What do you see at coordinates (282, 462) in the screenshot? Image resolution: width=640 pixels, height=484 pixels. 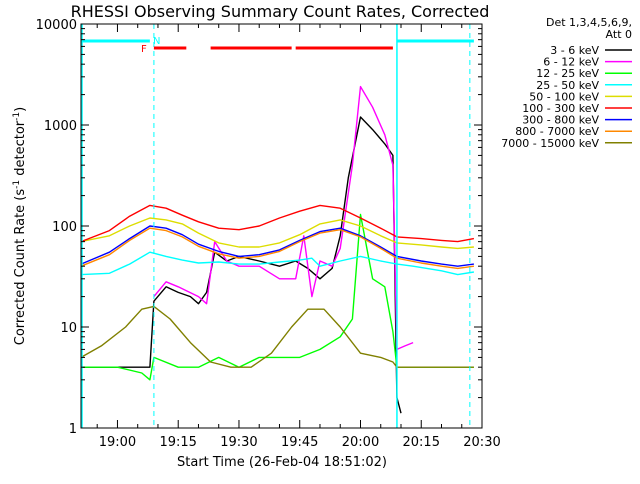 I see `x-axis-title: Start Time (26-Feb-04 18:51:02)` at bounding box center [282, 462].